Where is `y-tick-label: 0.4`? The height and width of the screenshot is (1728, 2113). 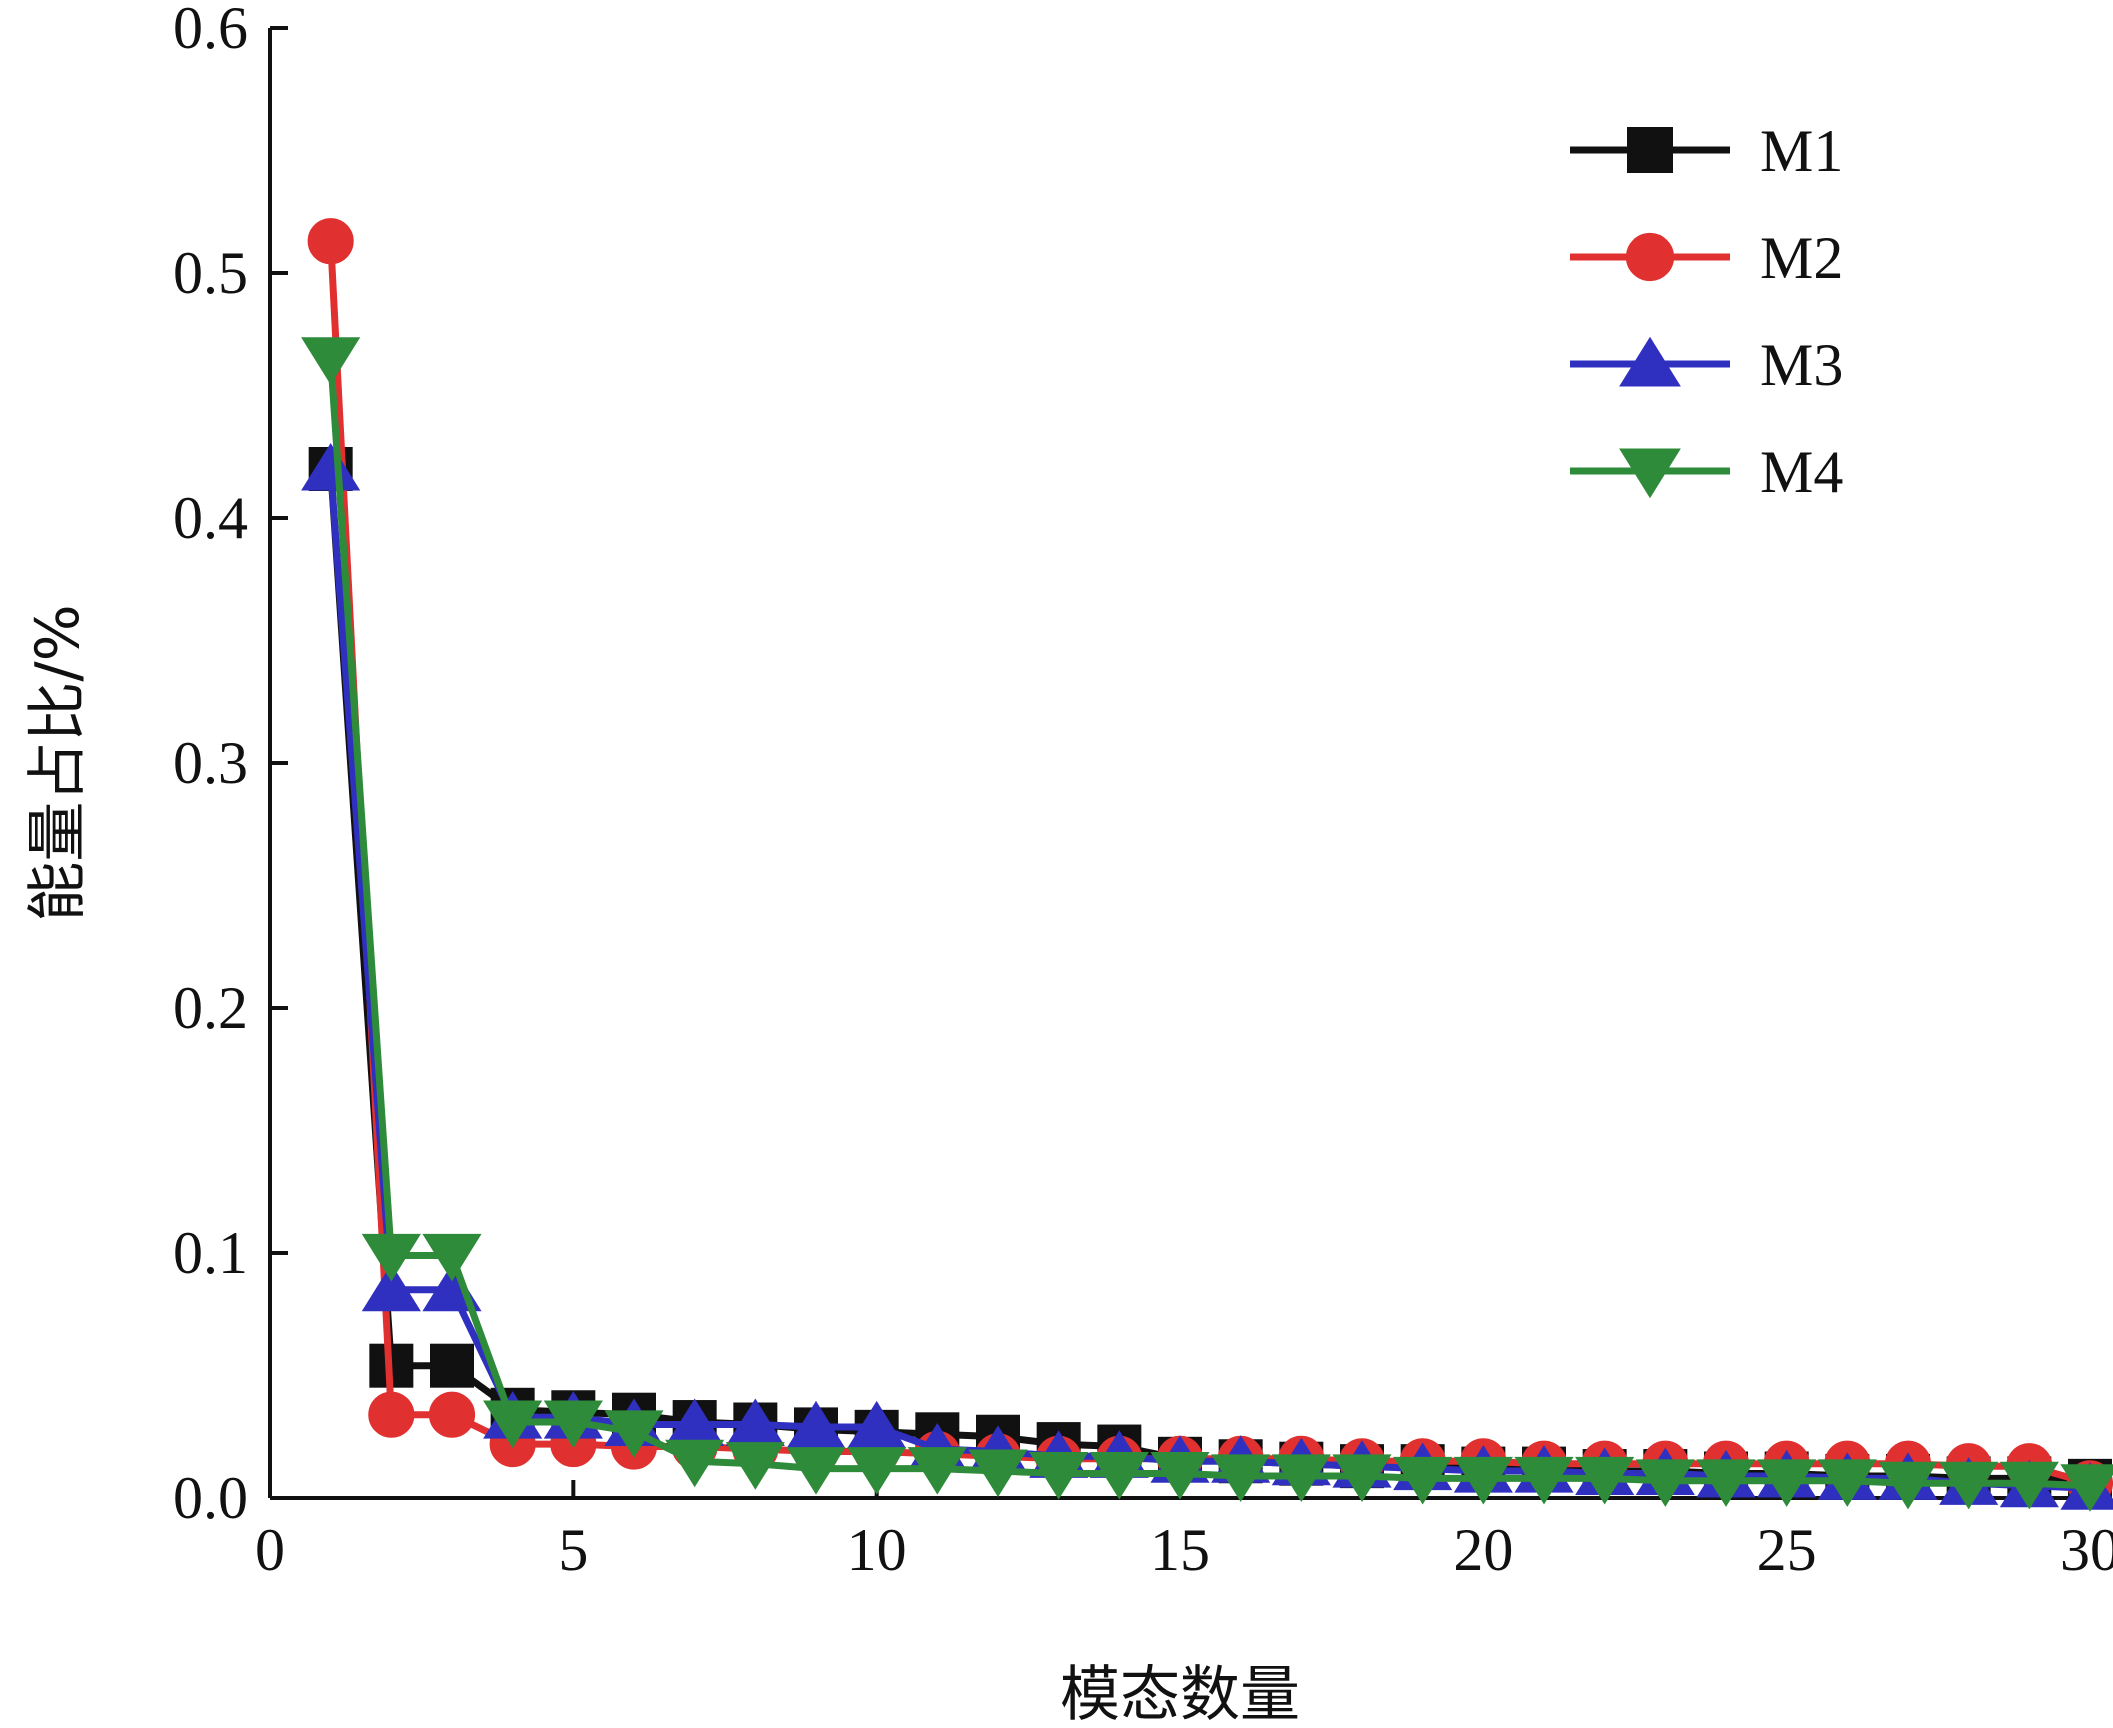 y-tick-label: 0.4 is located at coordinates (210, 518).